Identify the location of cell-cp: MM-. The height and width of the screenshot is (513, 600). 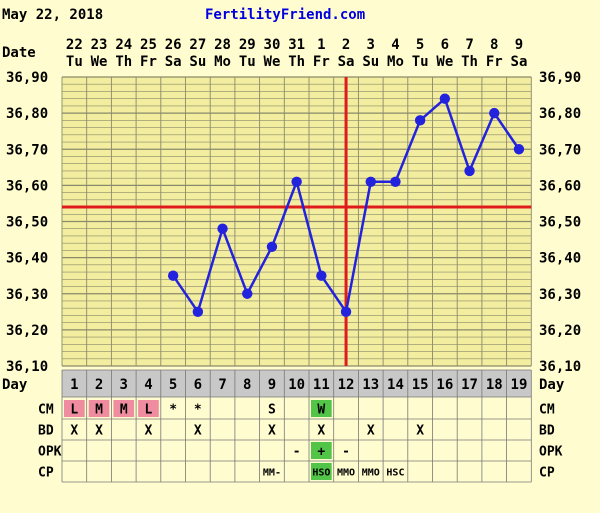
(272, 473).